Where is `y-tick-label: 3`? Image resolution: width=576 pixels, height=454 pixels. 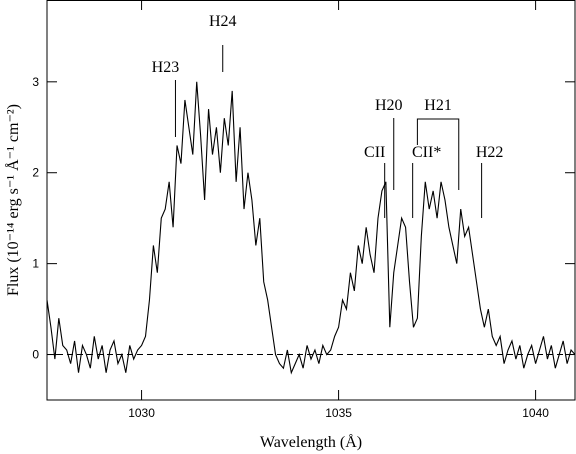 y-tick-label: 3 is located at coordinates (35, 82).